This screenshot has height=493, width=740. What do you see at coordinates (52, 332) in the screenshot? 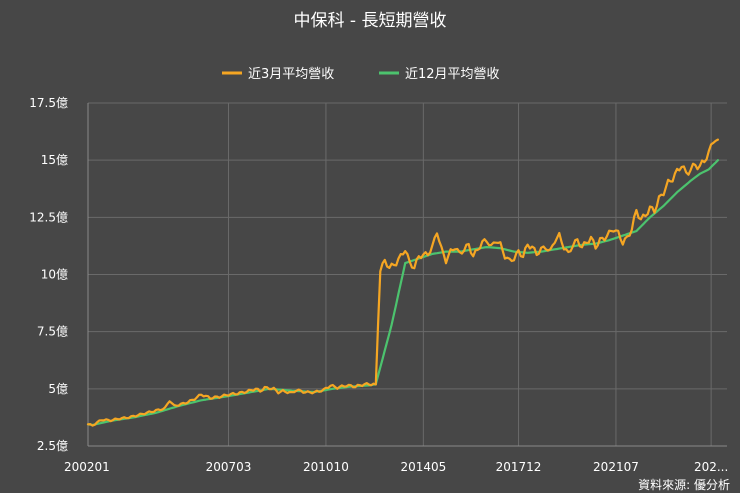
I see `y-tick-label: 7.5億` at bounding box center [52, 332].